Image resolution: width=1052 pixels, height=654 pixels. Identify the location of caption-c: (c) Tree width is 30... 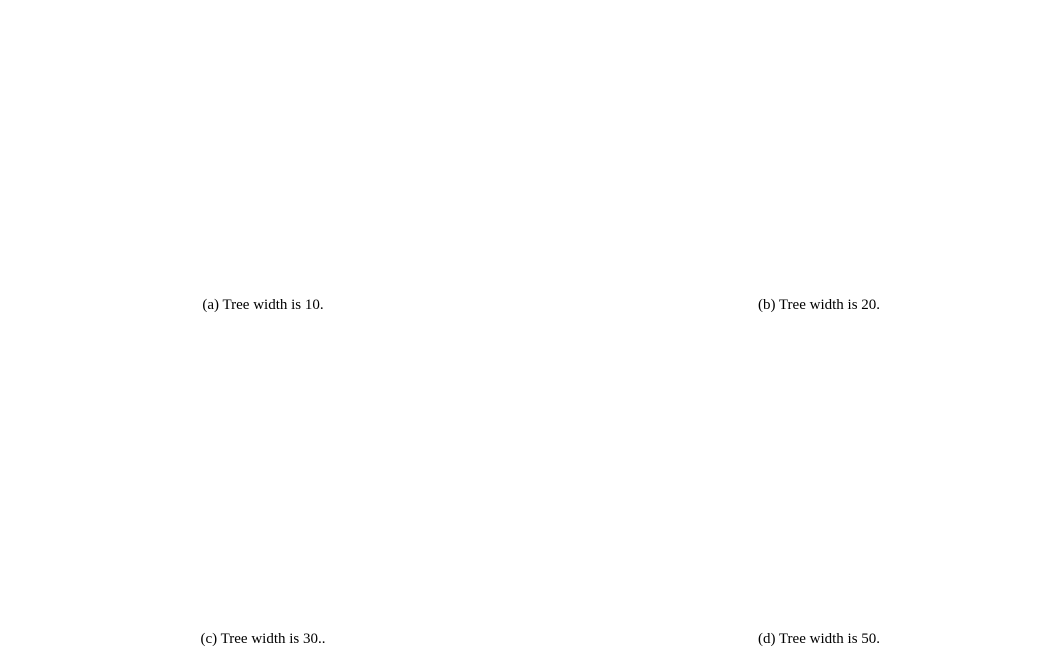
(263, 639).